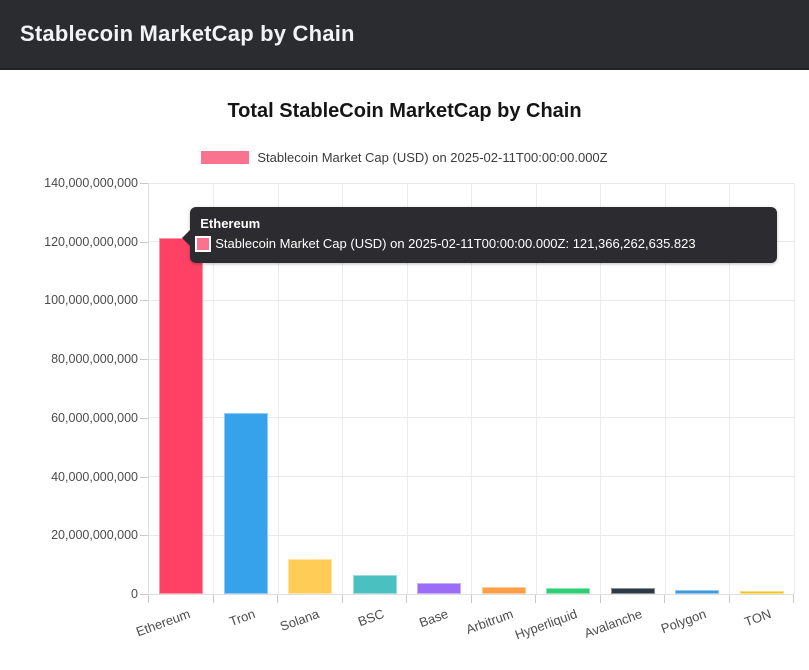  I want to click on tooltip-swatch, so click(203, 243).